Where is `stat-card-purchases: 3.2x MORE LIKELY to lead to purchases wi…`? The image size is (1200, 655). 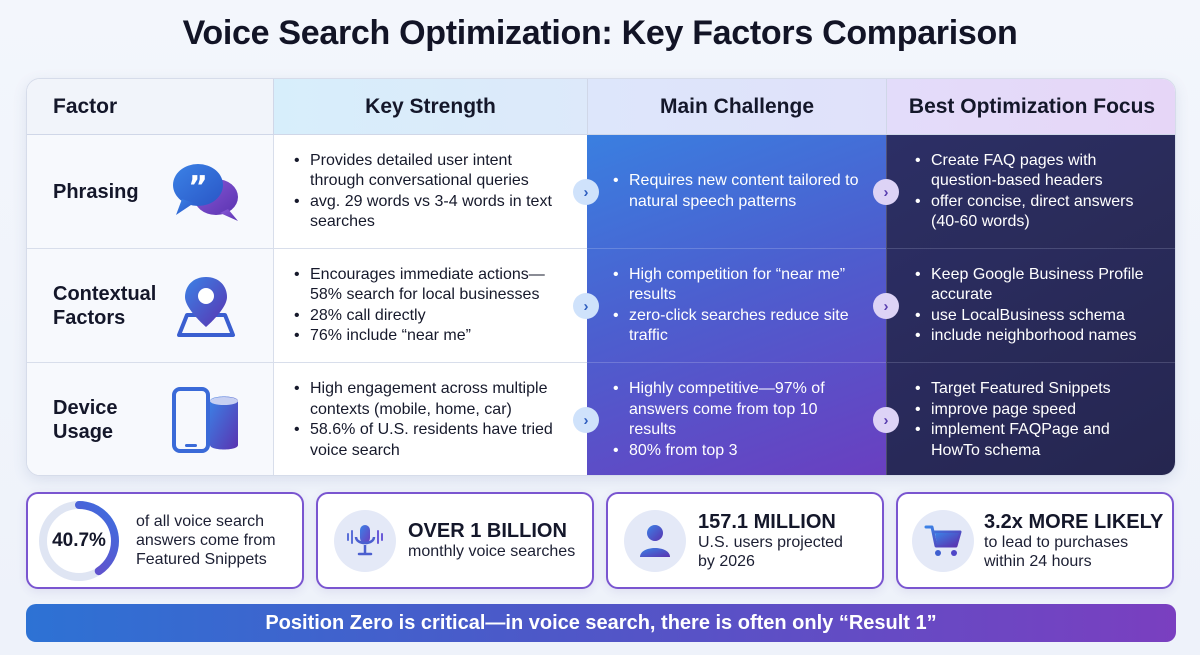
stat-card-purchases: 3.2x MORE LIKELY to lead to purchases wi… is located at coordinates (1035, 540).